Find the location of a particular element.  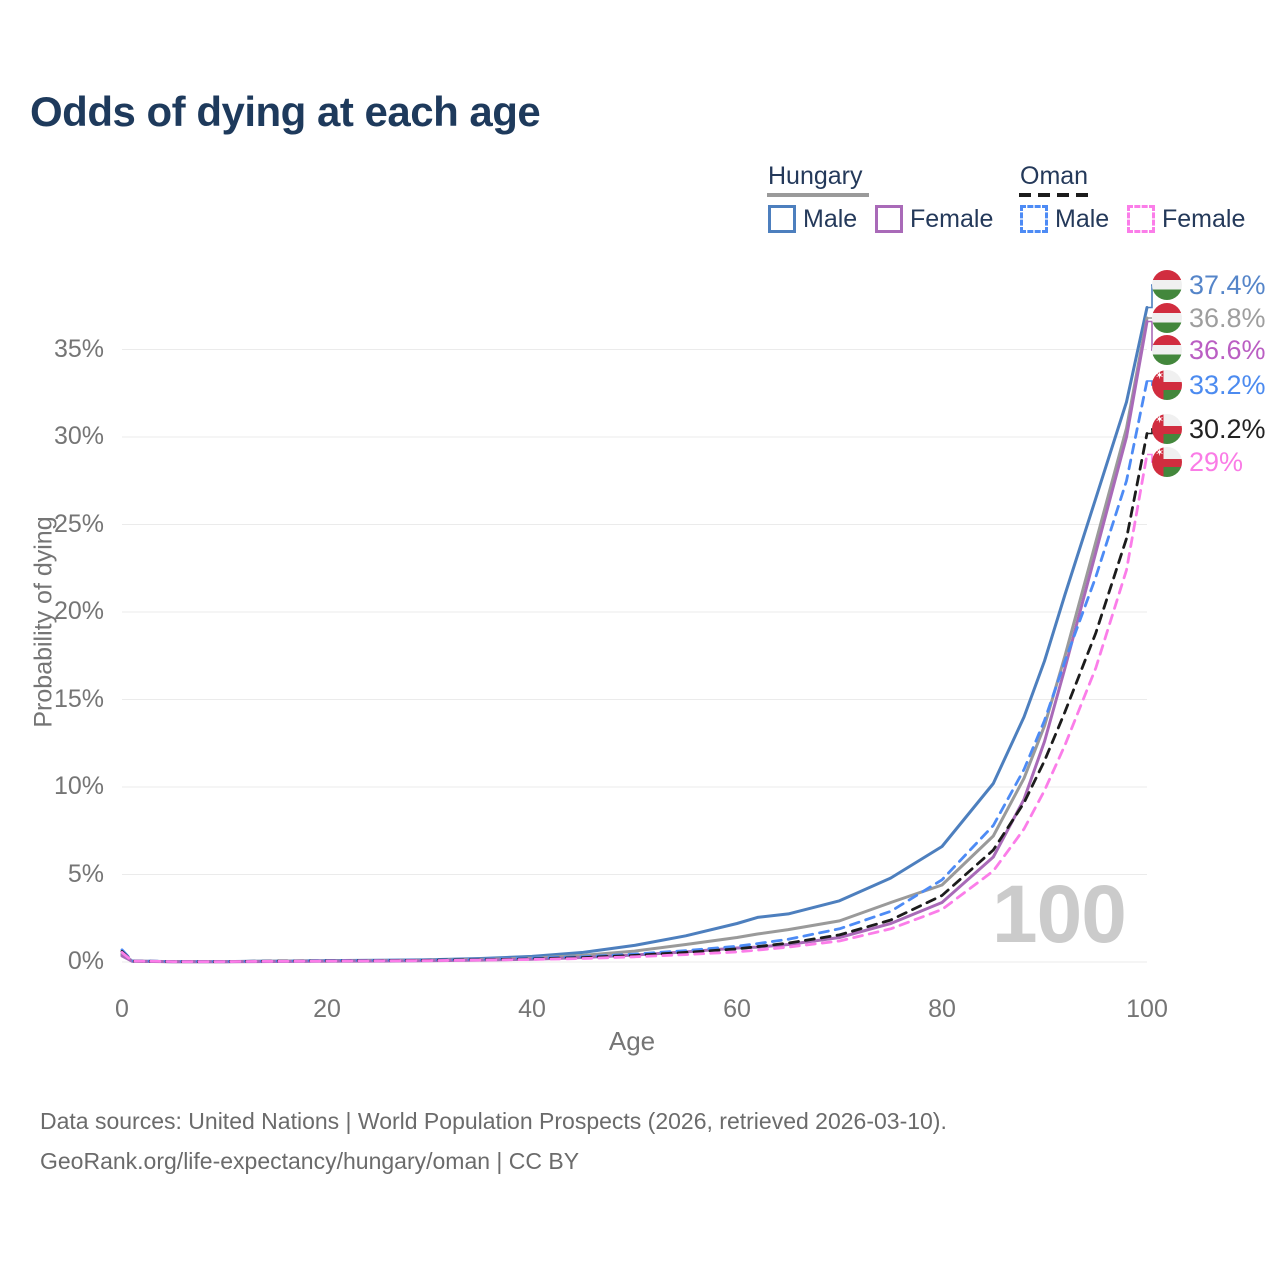

legend-item-oman-female: Female is located at coordinates (1186, 219).